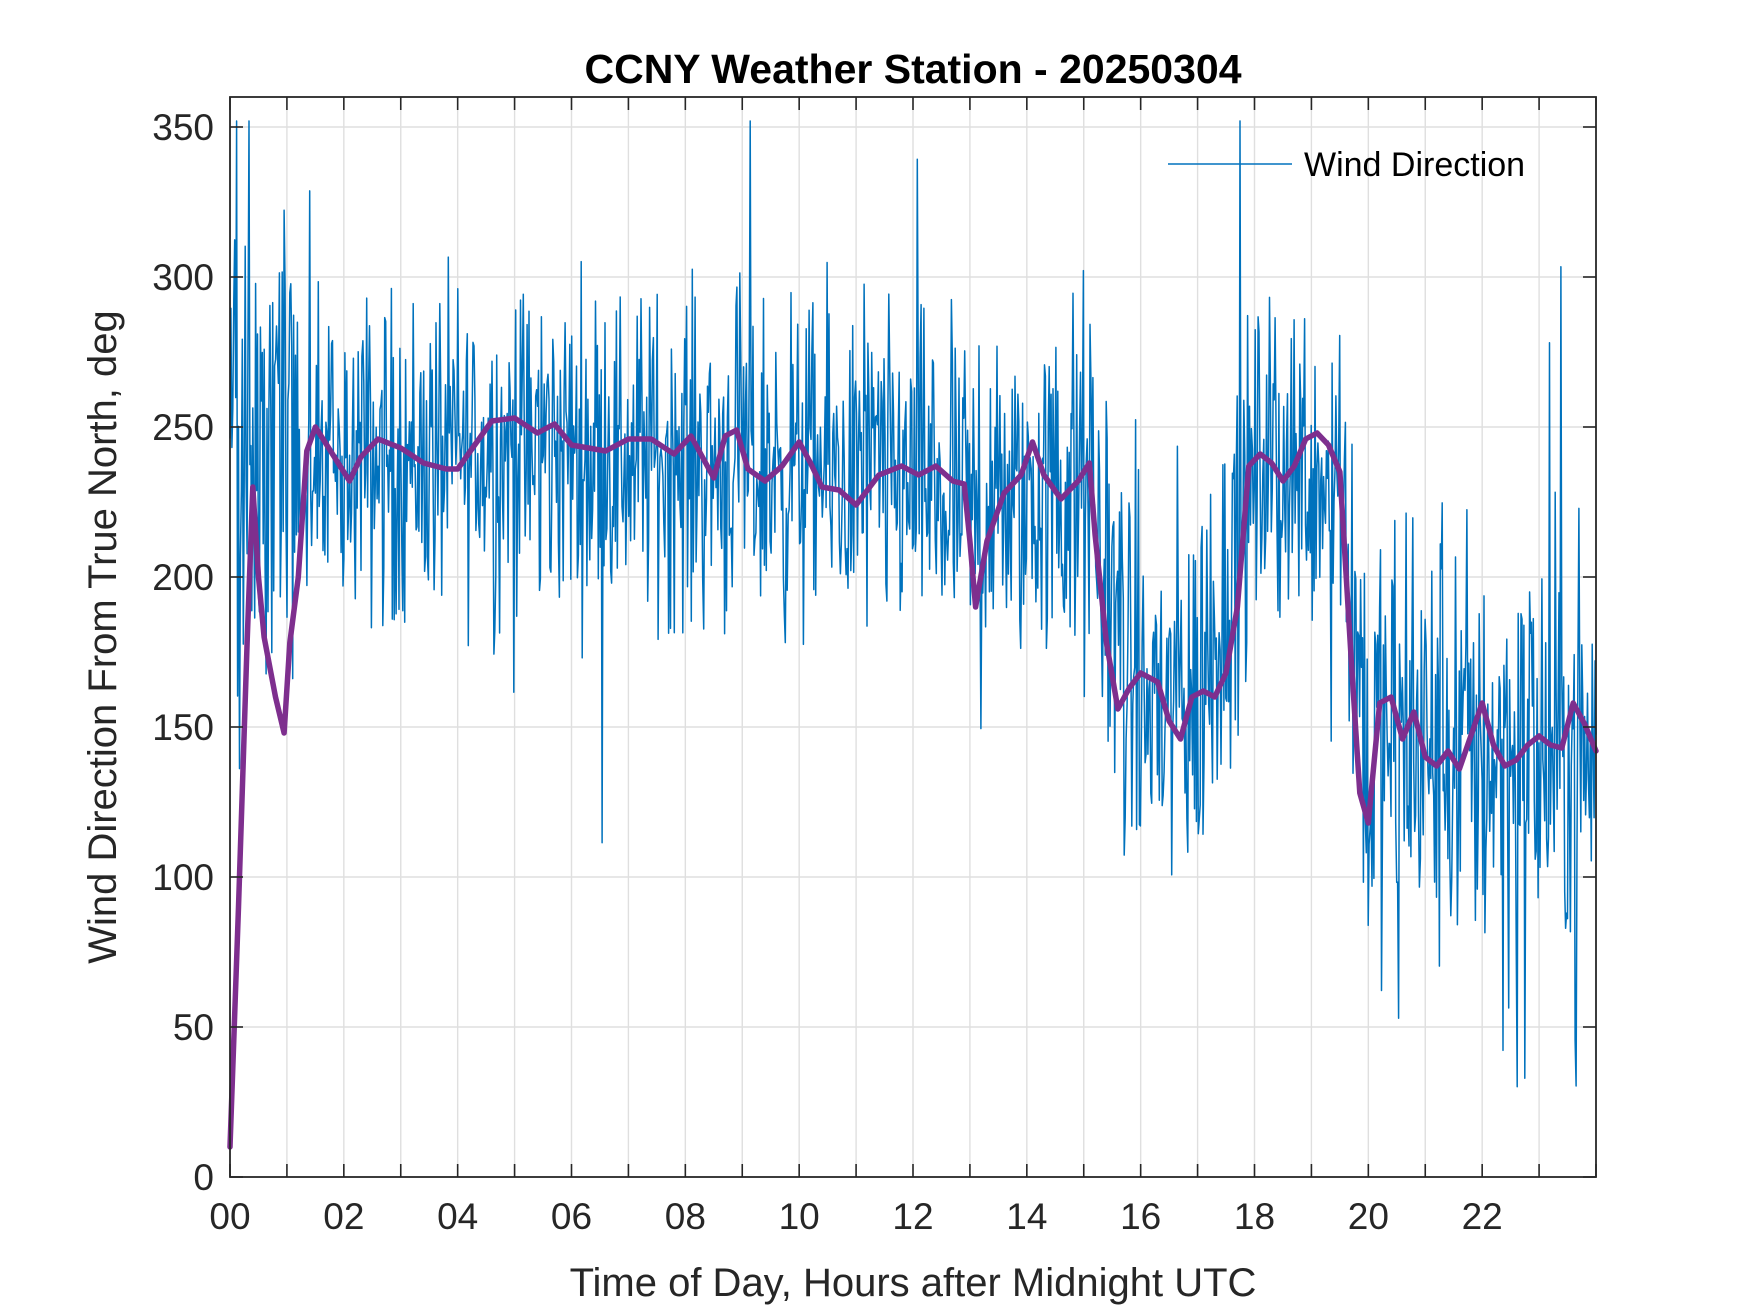 This screenshot has height=1313, width=1750. Describe the element at coordinates (685, 1216) in the screenshot. I see `x-tick-label: 08` at that location.